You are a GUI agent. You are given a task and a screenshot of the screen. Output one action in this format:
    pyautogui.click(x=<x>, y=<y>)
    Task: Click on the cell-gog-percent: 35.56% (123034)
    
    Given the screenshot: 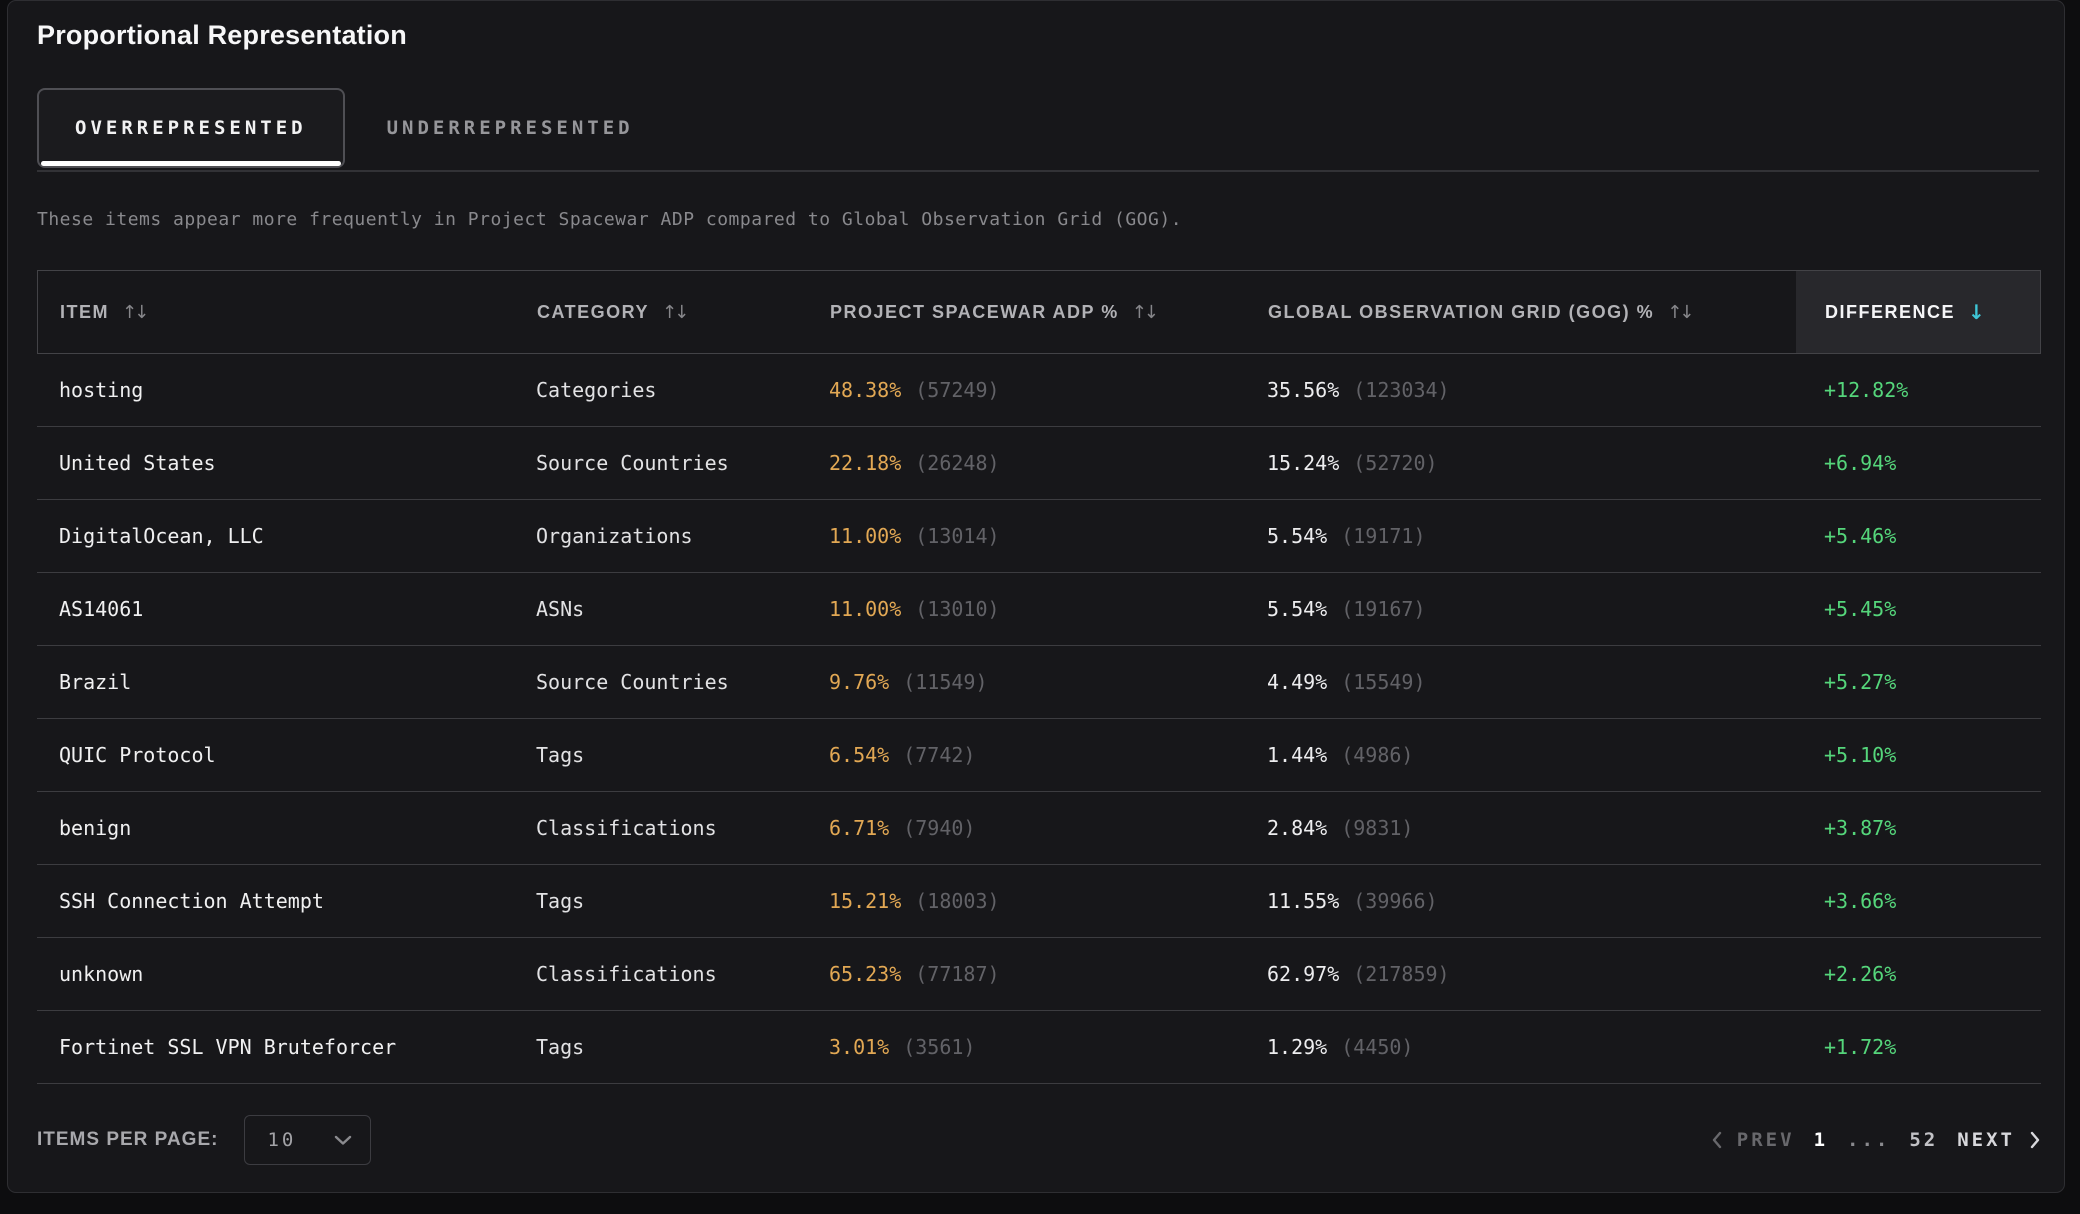 What is the action you would take?
    pyautogui.click(x=1531, y=390)
    